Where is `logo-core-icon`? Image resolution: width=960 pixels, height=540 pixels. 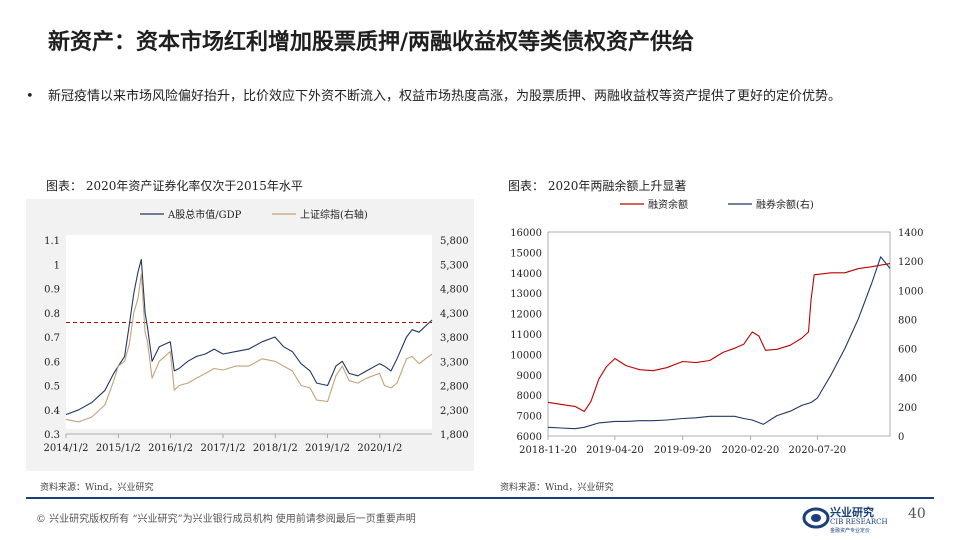 logo-core-icon is located at coordinates (816, 518).